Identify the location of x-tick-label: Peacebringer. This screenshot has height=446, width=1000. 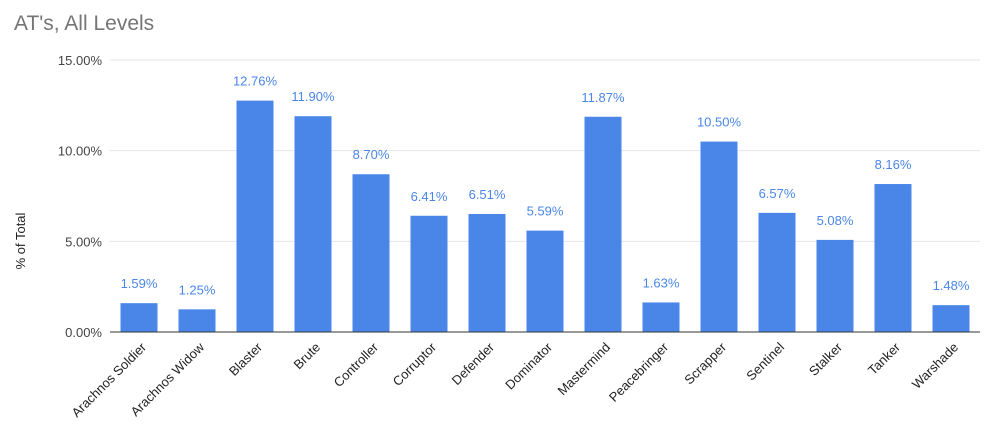
(639, 372).